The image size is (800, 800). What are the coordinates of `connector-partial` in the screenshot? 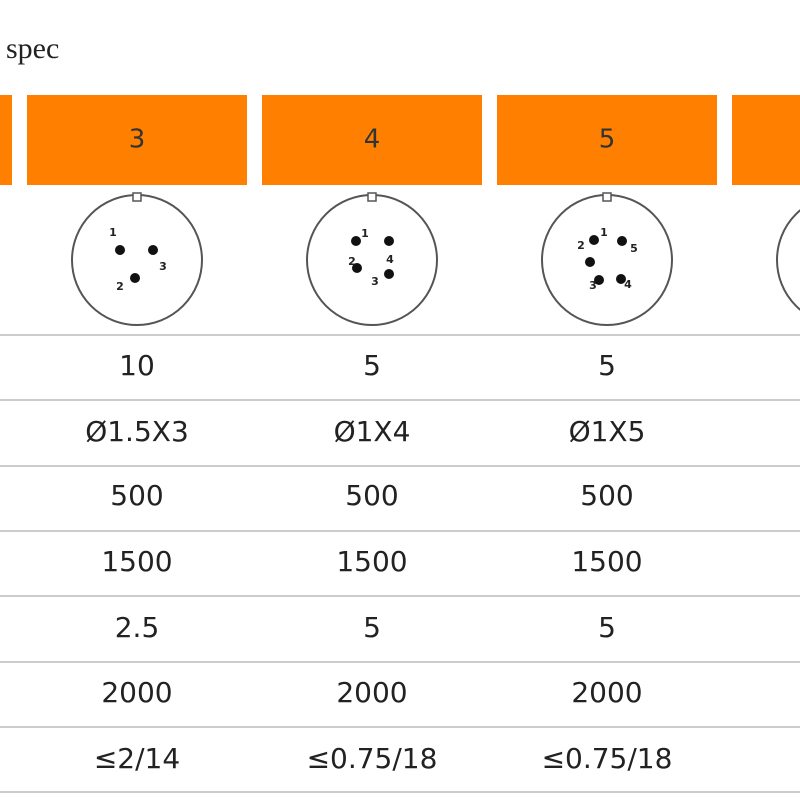 It's located at (788, 260).